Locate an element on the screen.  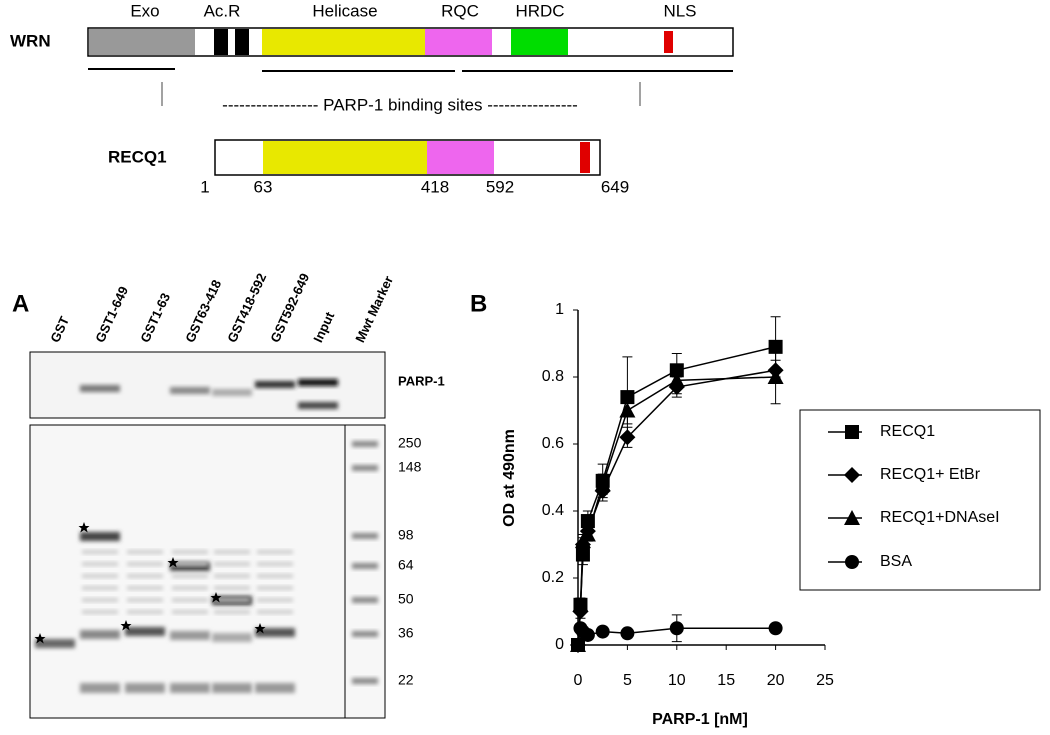
domain-label: RQC is located at coordinates (460, 10).